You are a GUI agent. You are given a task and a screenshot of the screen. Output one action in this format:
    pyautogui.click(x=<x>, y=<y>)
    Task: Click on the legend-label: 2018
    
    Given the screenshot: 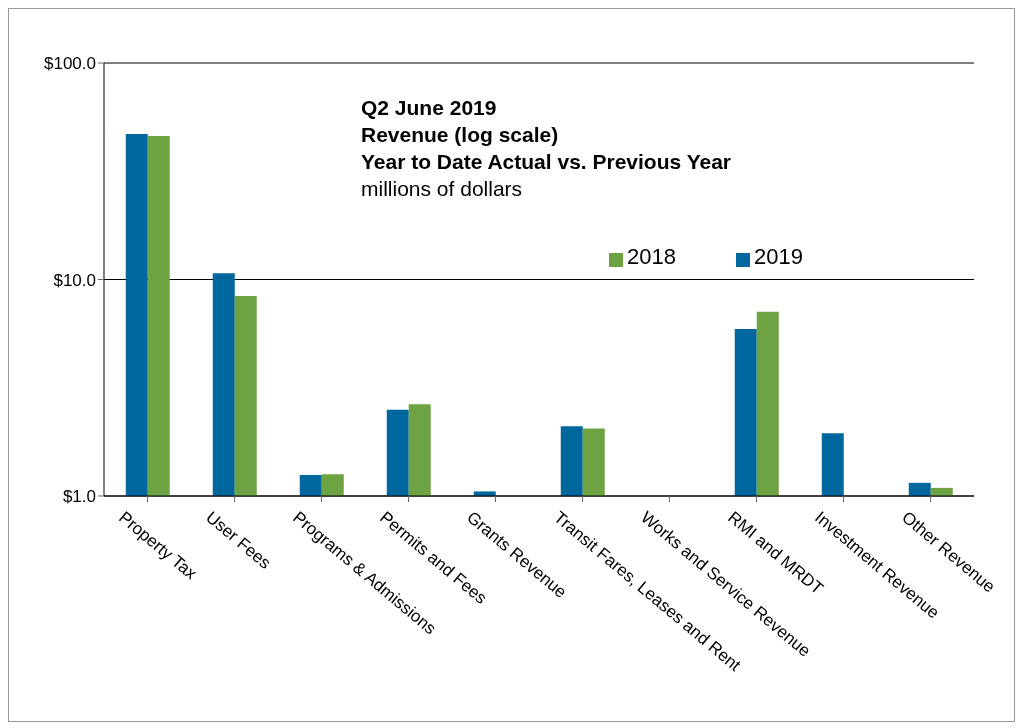 What is the action you would take?
    pyautogui.click(x=651, y=256)
    